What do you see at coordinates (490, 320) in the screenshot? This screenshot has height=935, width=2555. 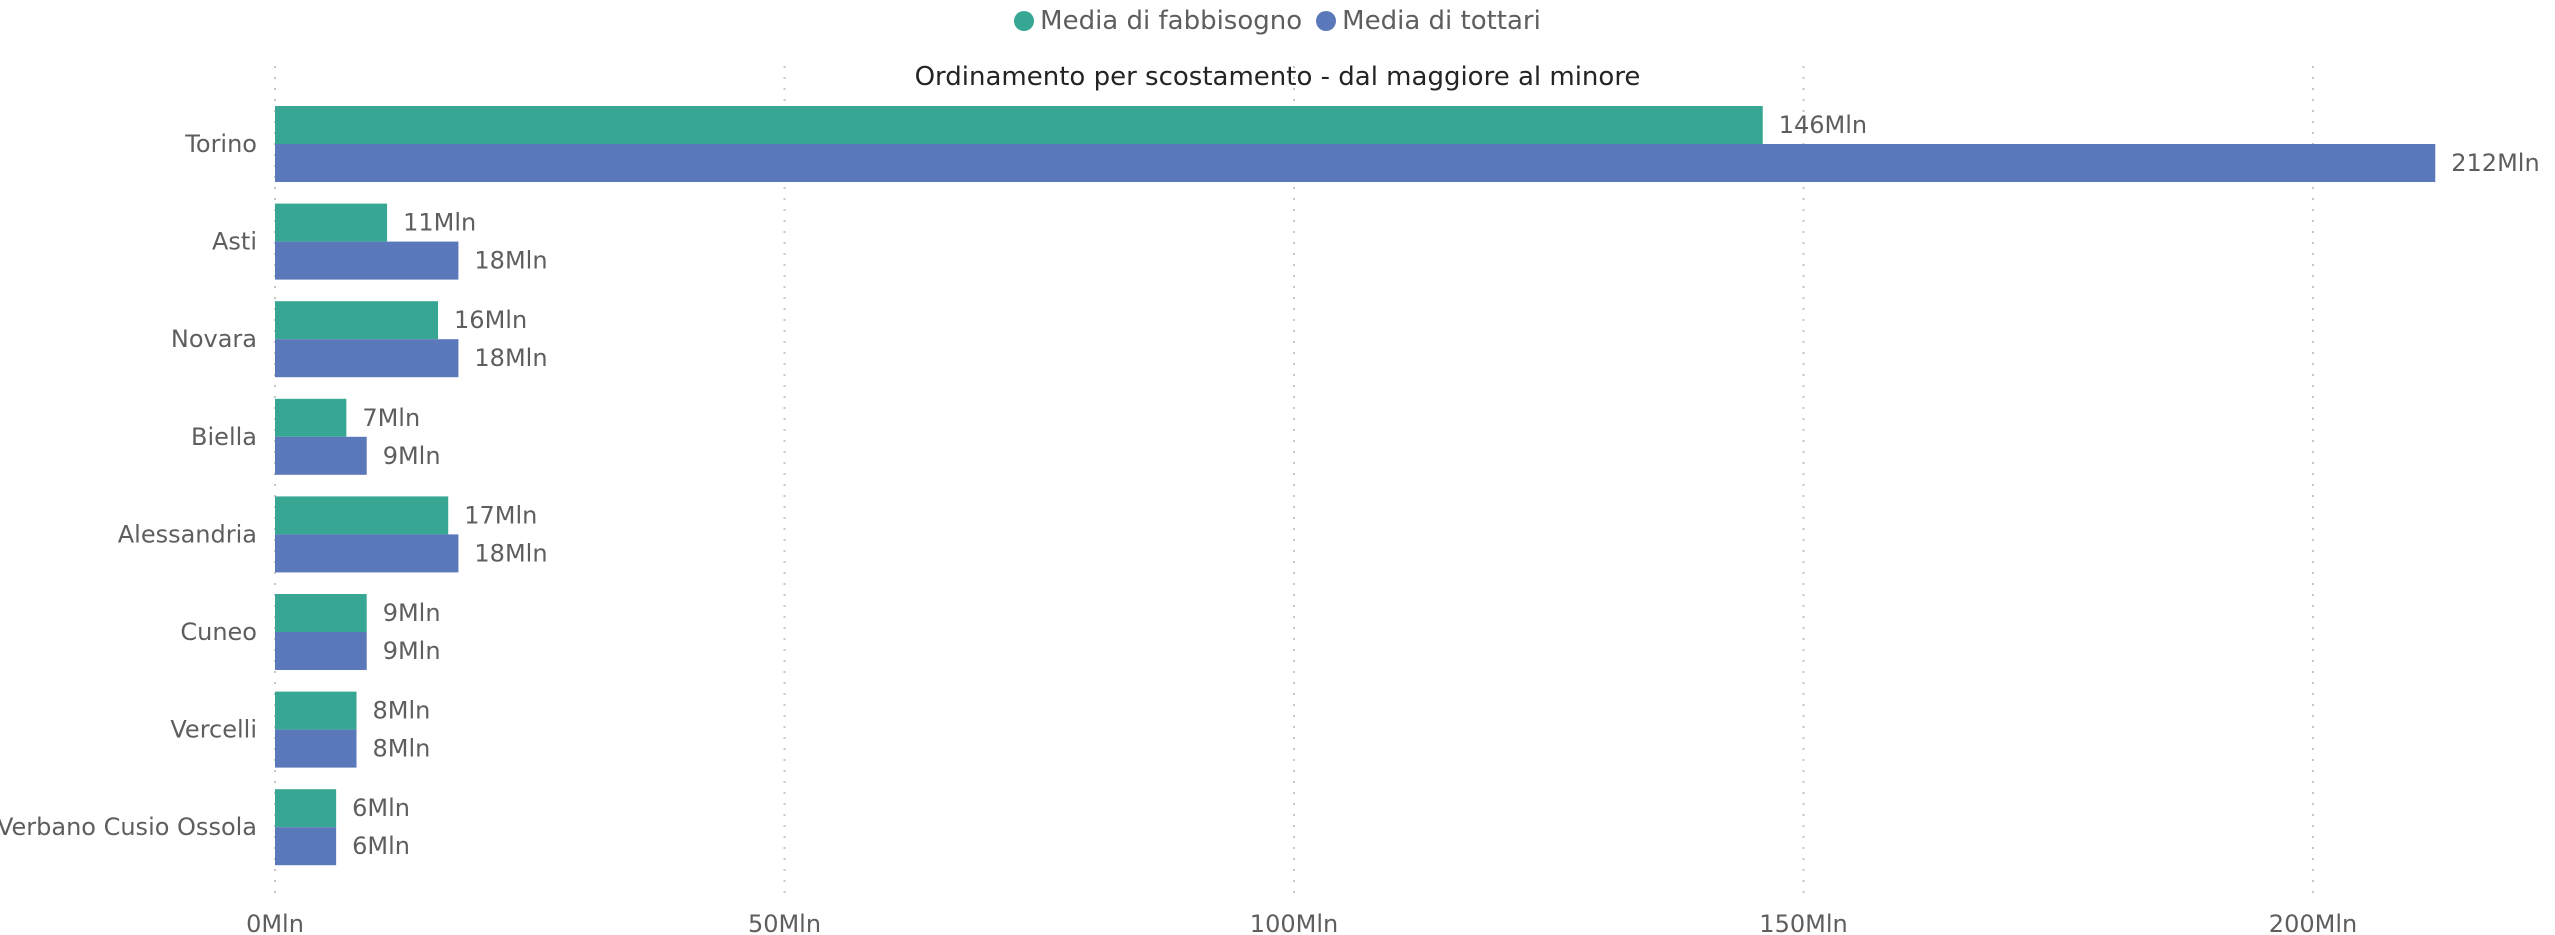 I see `data-label: 16Mln` at bounding box center [490, 320].